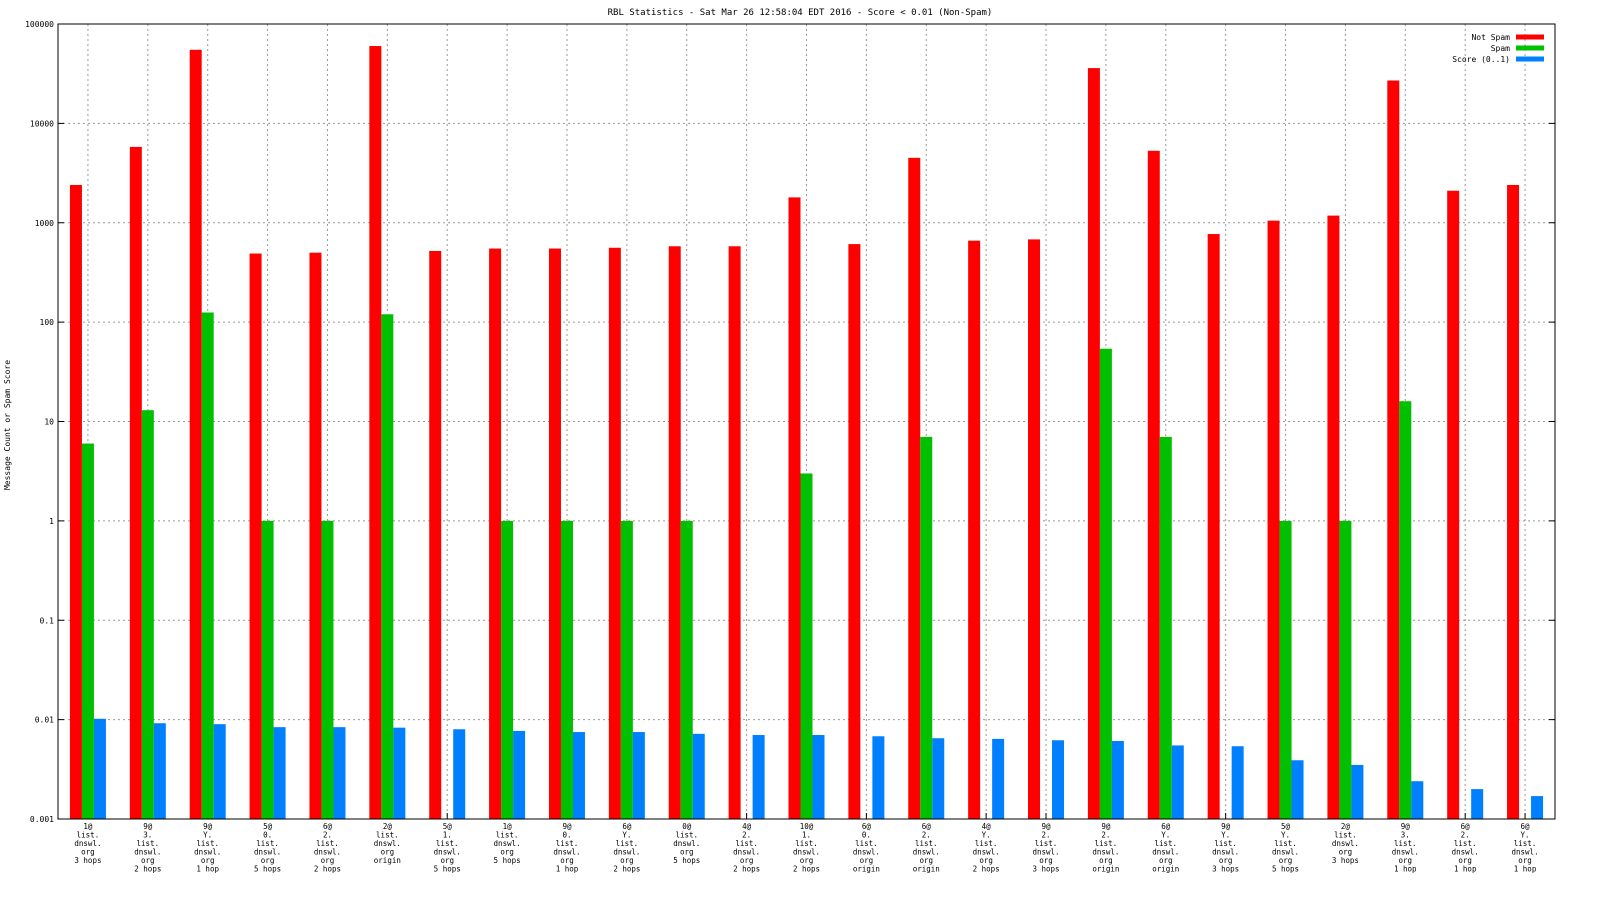  I want to click on x-tick-label: 4@ Y. list. dnswl. org 2 hops, so click(986, 848).